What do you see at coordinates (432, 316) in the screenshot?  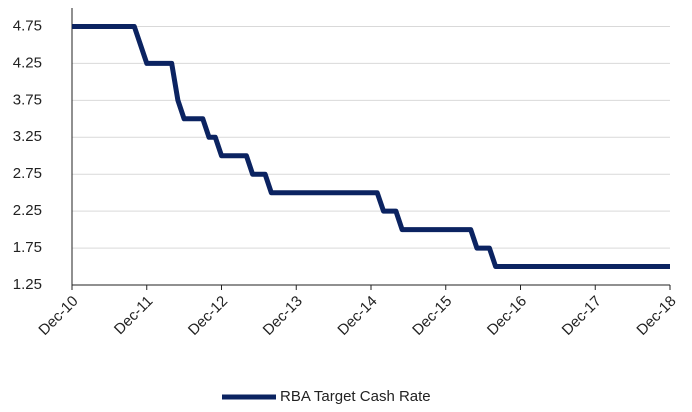 I see `x-tick-label: Dec-15` at bounding box center [432, 316].